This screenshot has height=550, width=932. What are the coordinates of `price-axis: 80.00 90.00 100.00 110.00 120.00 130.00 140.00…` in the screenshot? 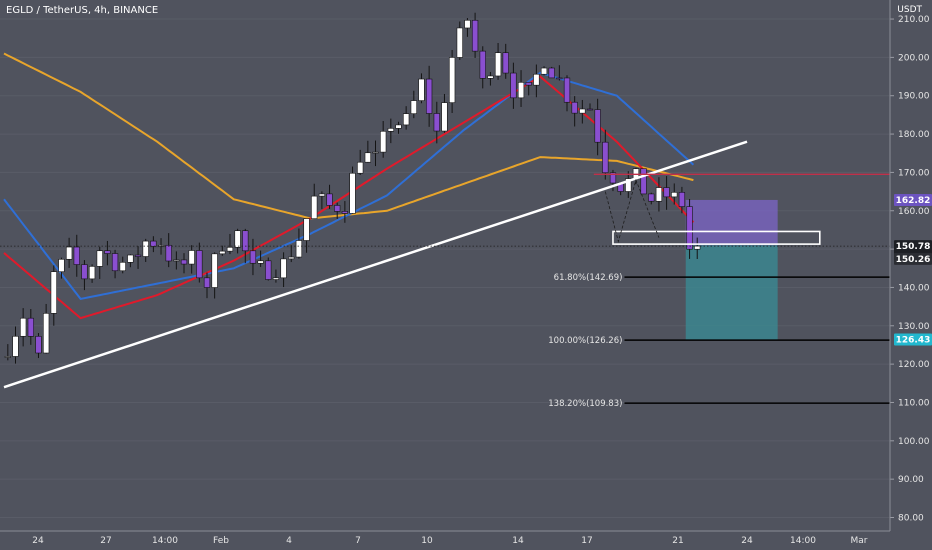 It's located at (909, 265).